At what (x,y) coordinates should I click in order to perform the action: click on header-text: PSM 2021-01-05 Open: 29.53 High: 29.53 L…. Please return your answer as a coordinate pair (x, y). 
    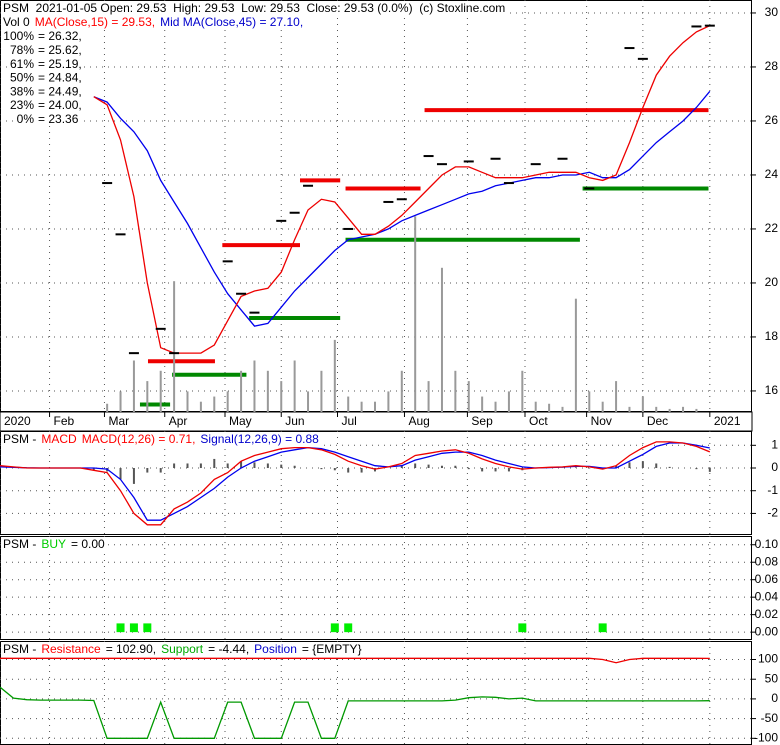
    Looking at the image, I should click on (254, 8).